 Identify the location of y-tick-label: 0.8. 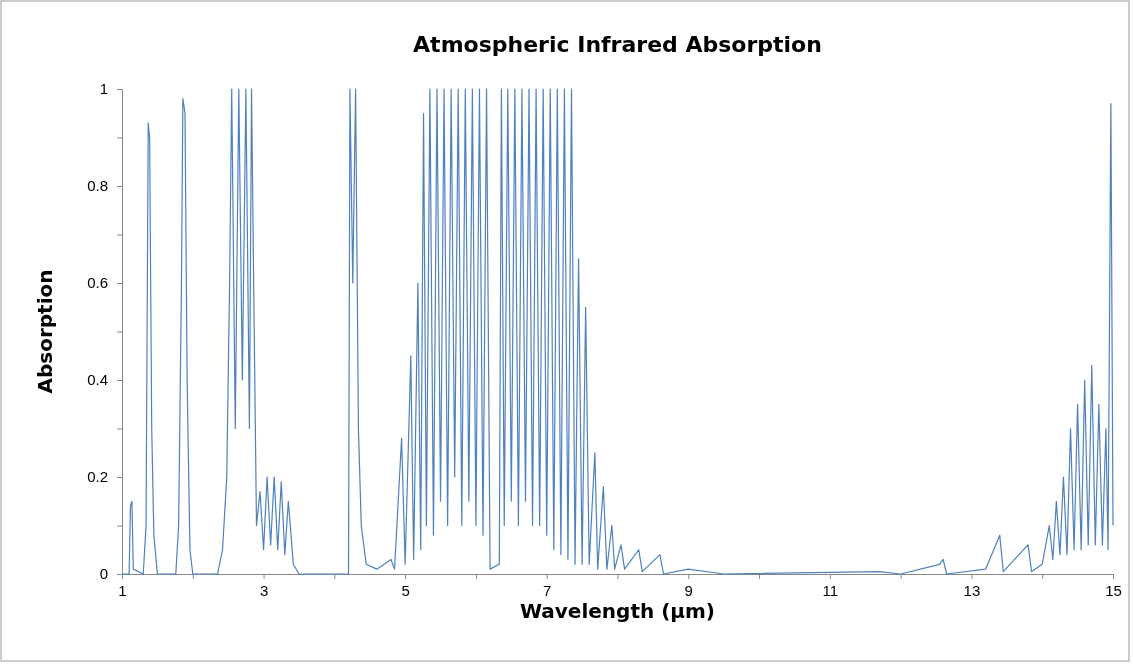
(97, 186).